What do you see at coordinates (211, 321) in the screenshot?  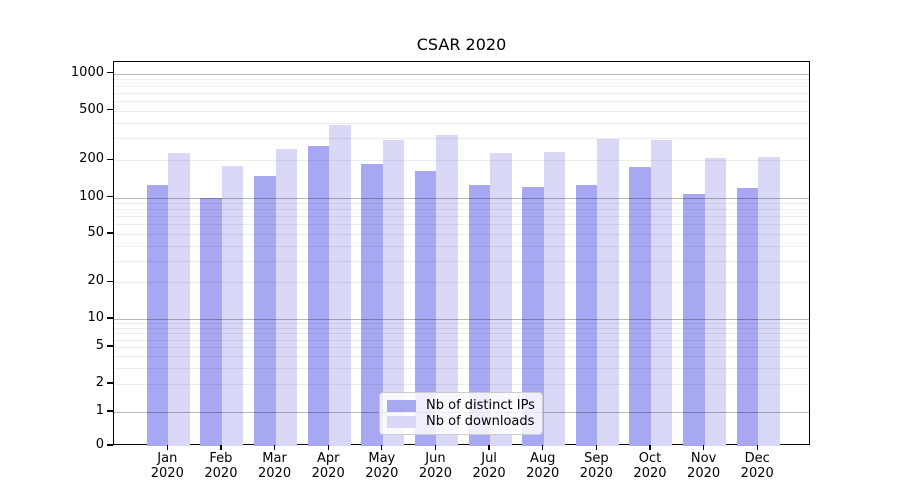 I see `bar-nb-of-distinct-ips-feb` at bounding box center [211, 321].